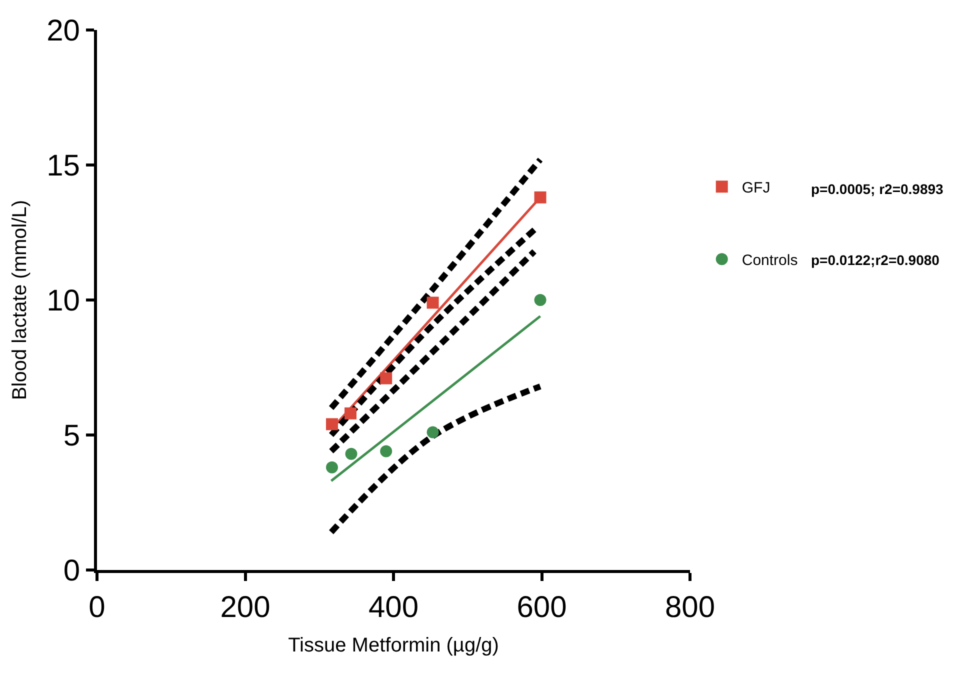 The image size is (980, 684). What do you see at coordinates (756, 188) in the screenshot?
I see `legend-label: GFJ` at bounding box center [756, 188].